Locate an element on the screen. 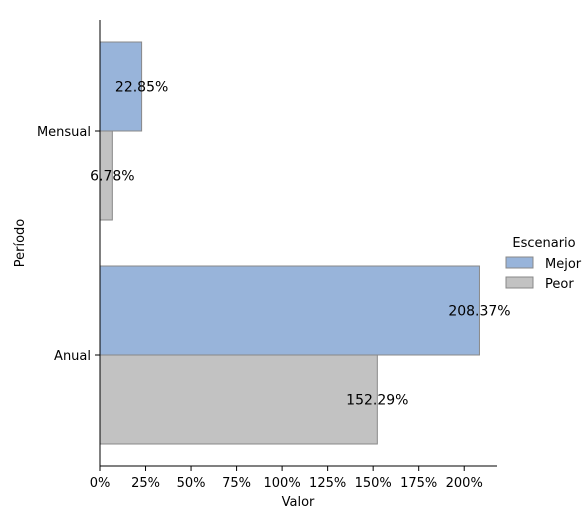 The width and height of the screenshot is (583, 506). y-axis-label: Período is located at coordinates (20, 243).